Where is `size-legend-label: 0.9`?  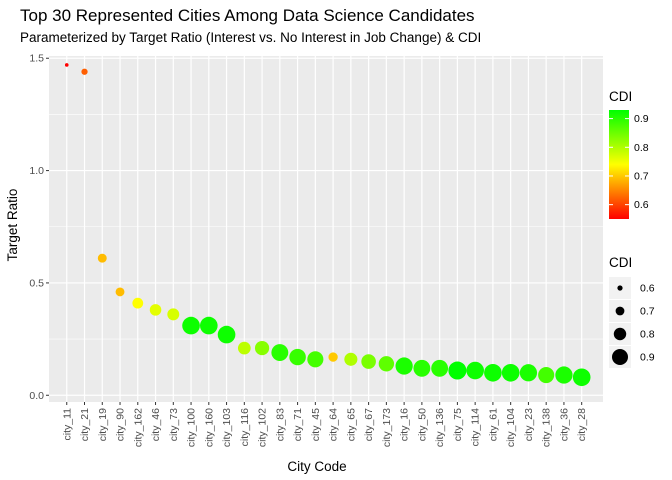
size-legend-label: 0.9 is located at coordinates (647, 358).